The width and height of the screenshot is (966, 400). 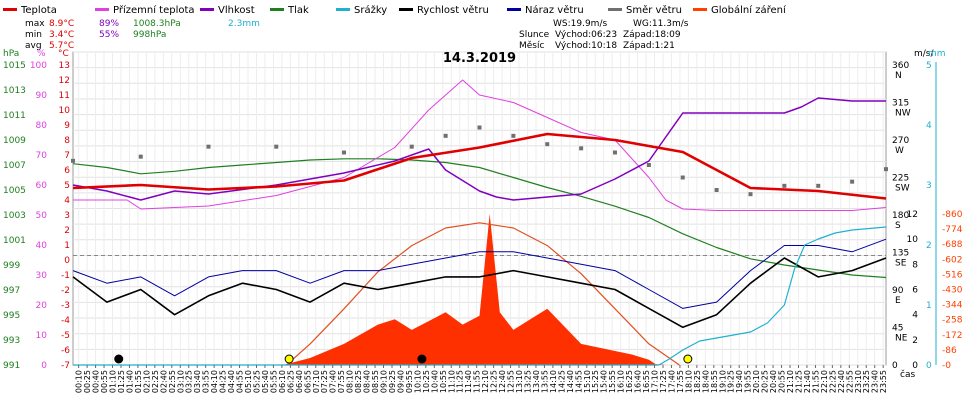 What do you see at coordinates (807, 381) in the screenshot?
I see `x-tick-label: 21:40` at bounding box center [807, 381].